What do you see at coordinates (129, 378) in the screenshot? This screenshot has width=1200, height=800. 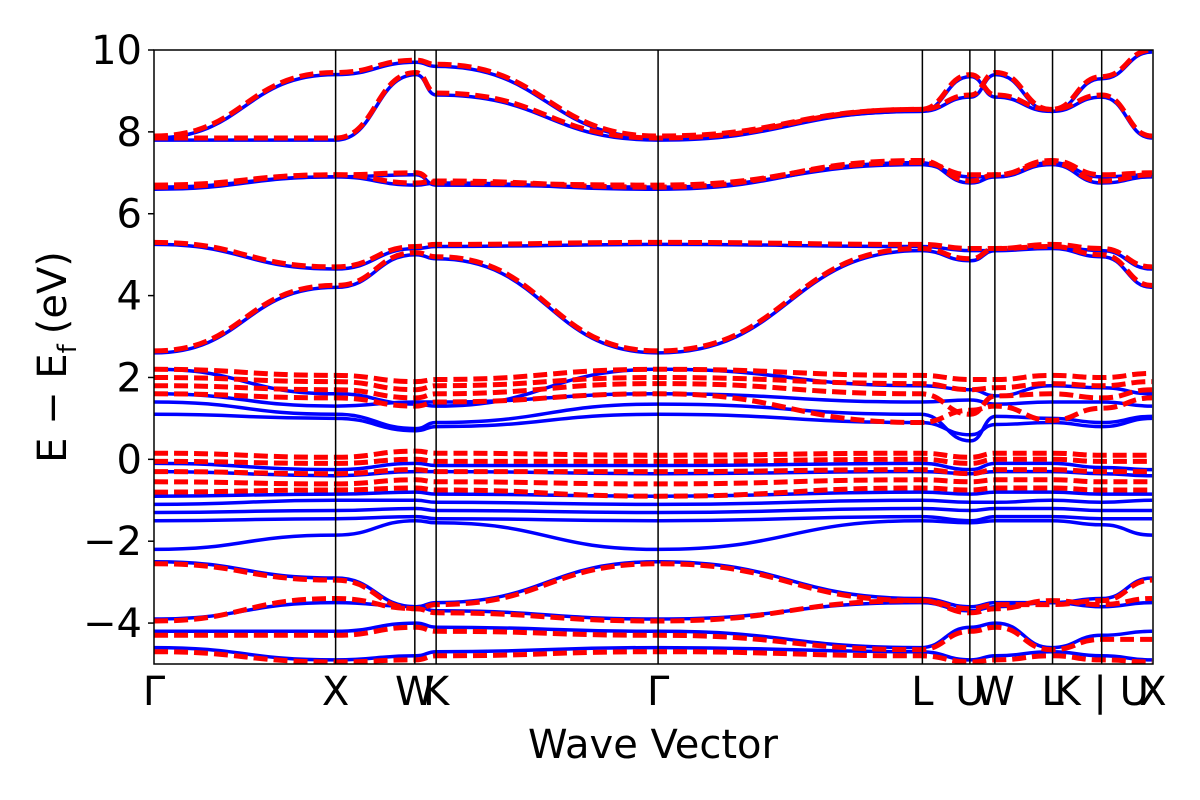 I see `y-tick-label: 2` at bounding box center [129, 378].